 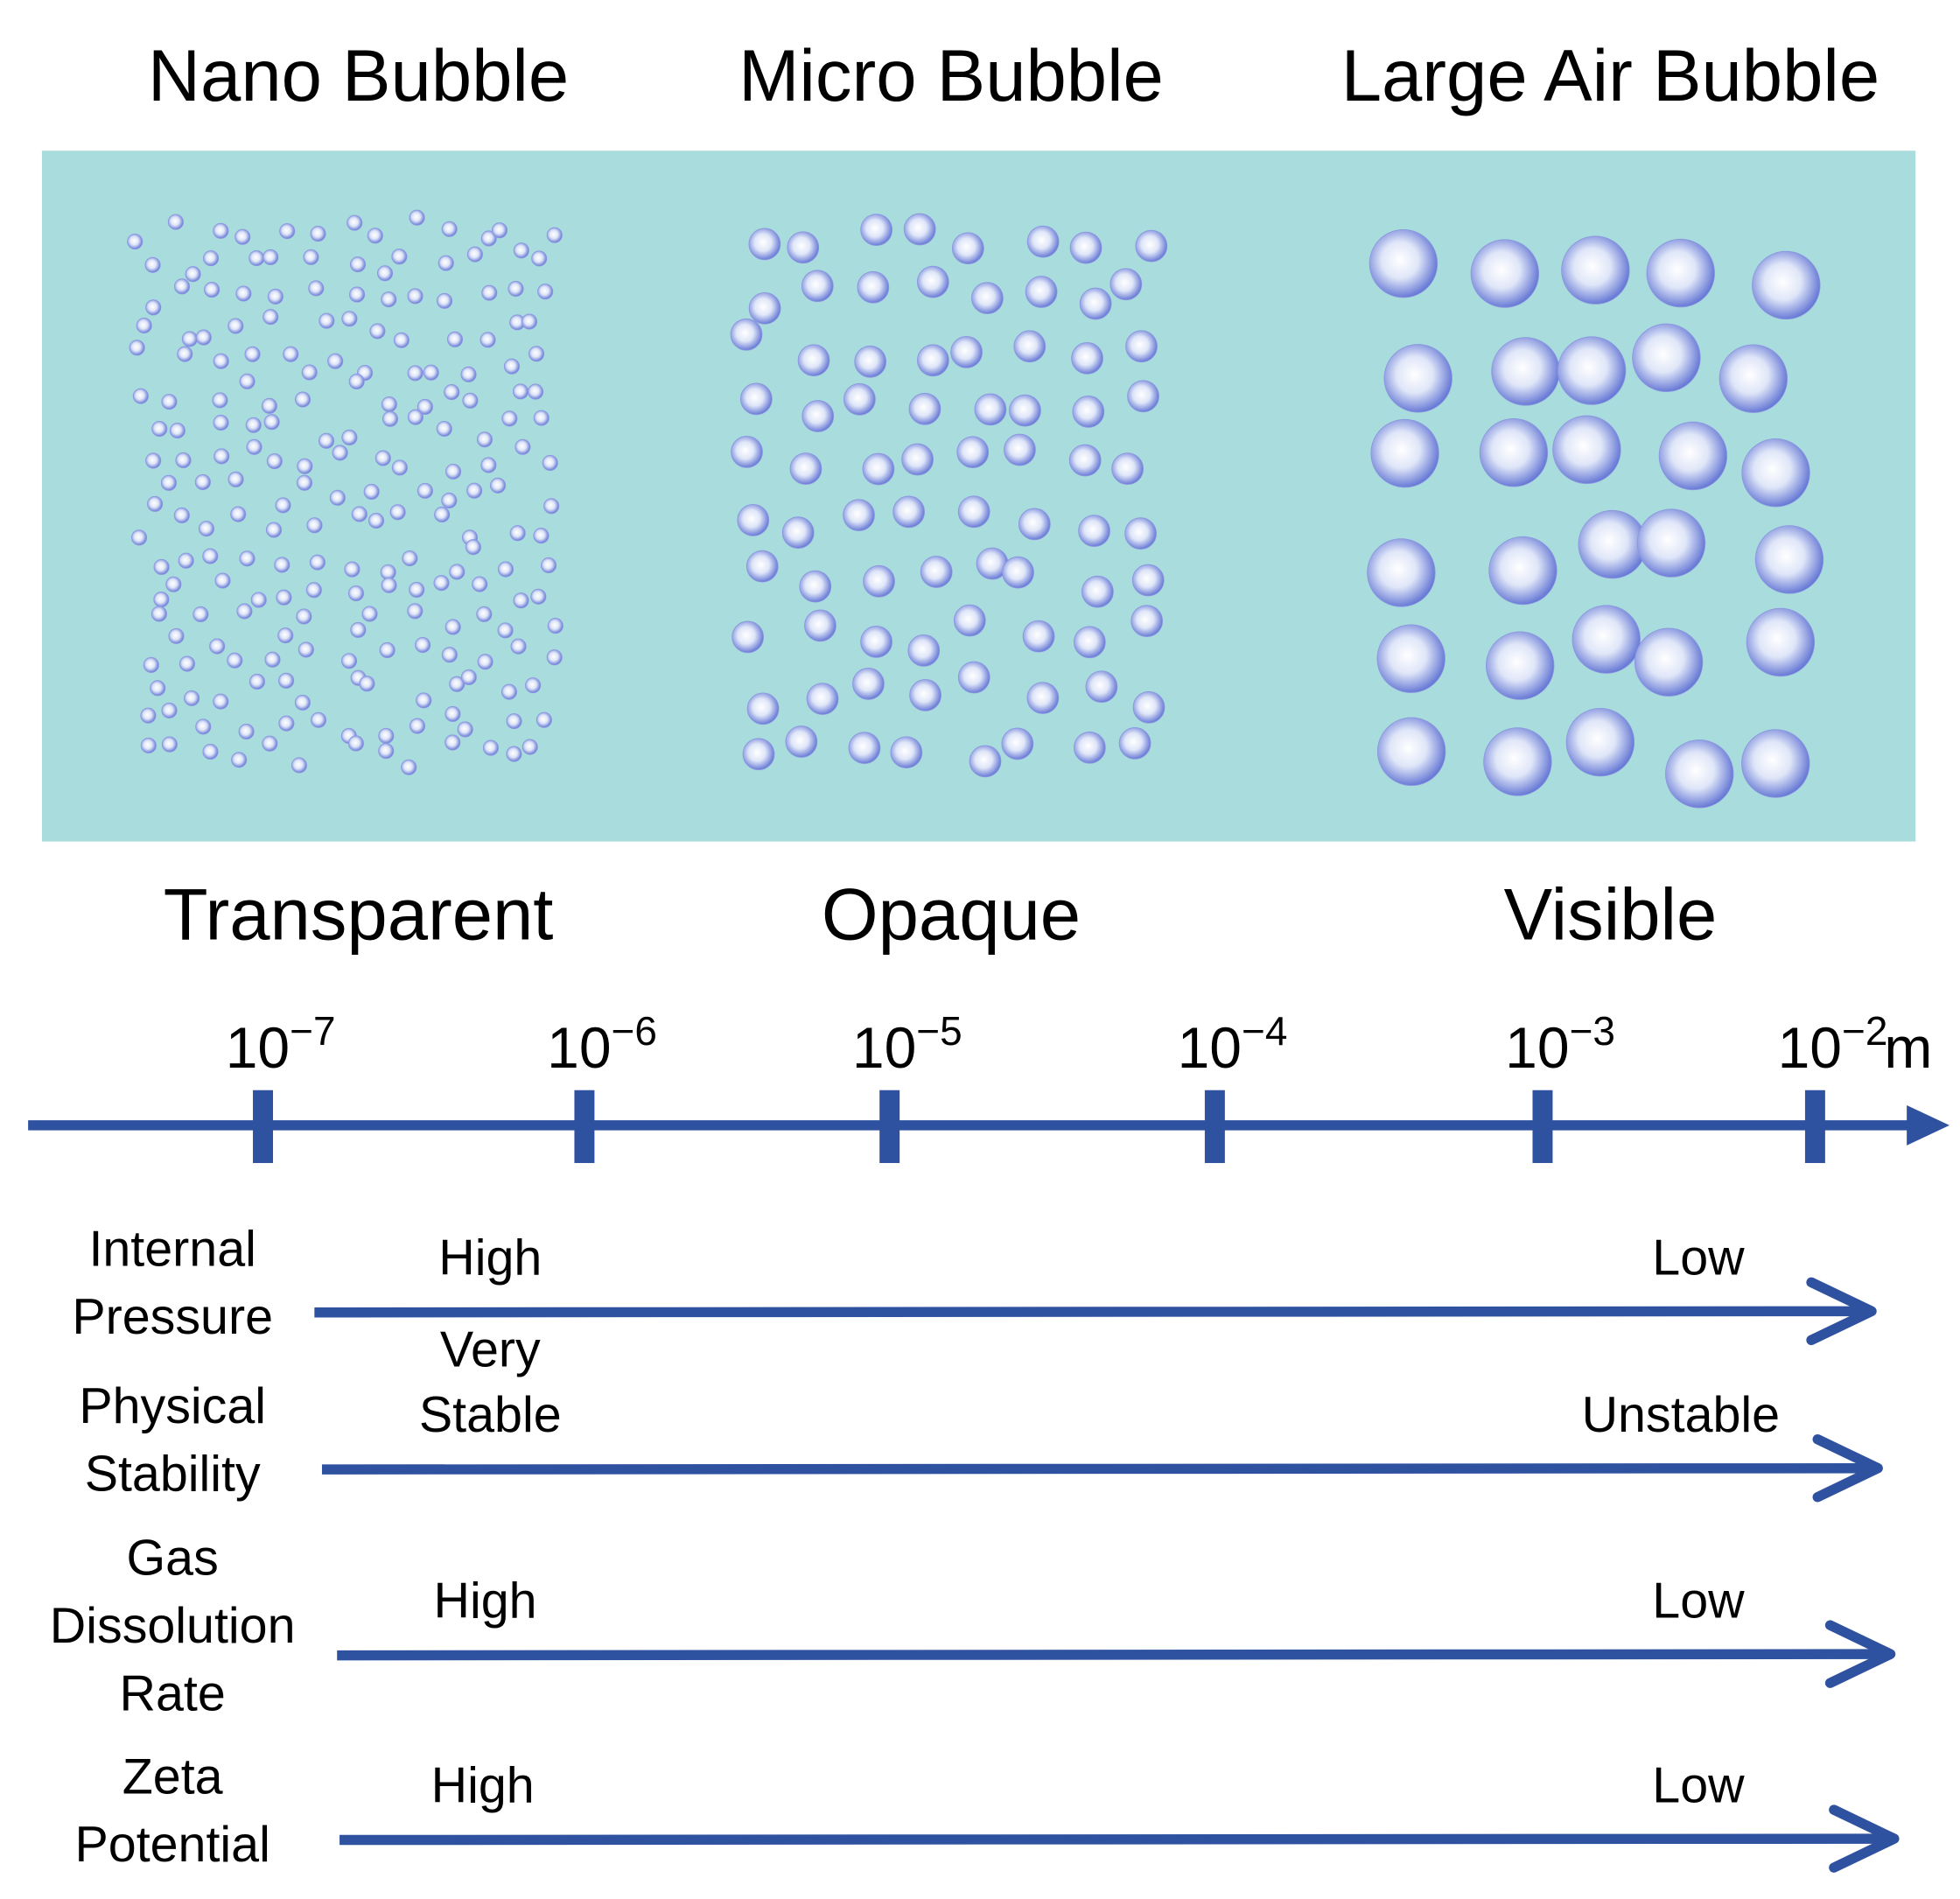 What do you see at coordinates (907, 1044) in the screenshot?
I see `scale-label: 10−5` at bounding box center [907, 1044].